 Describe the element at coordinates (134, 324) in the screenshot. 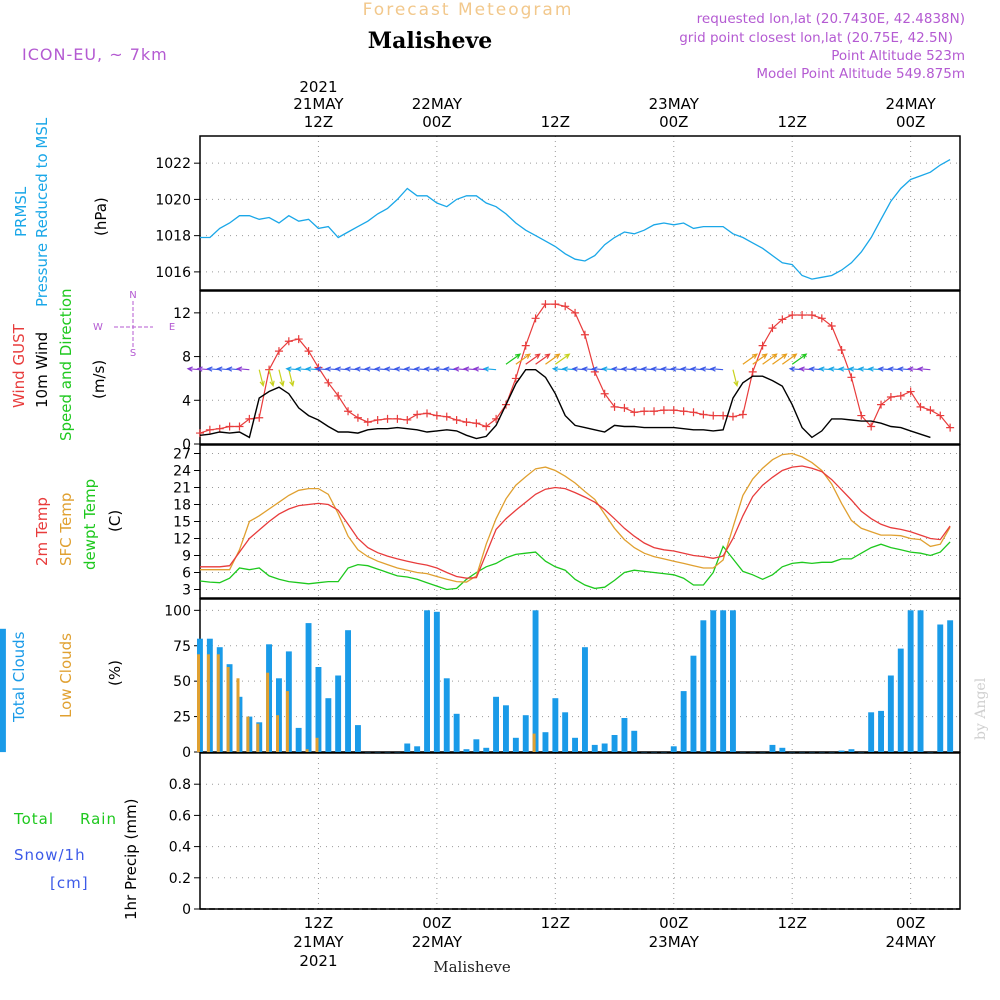

I see `compass-icon: N S W E` at that location.